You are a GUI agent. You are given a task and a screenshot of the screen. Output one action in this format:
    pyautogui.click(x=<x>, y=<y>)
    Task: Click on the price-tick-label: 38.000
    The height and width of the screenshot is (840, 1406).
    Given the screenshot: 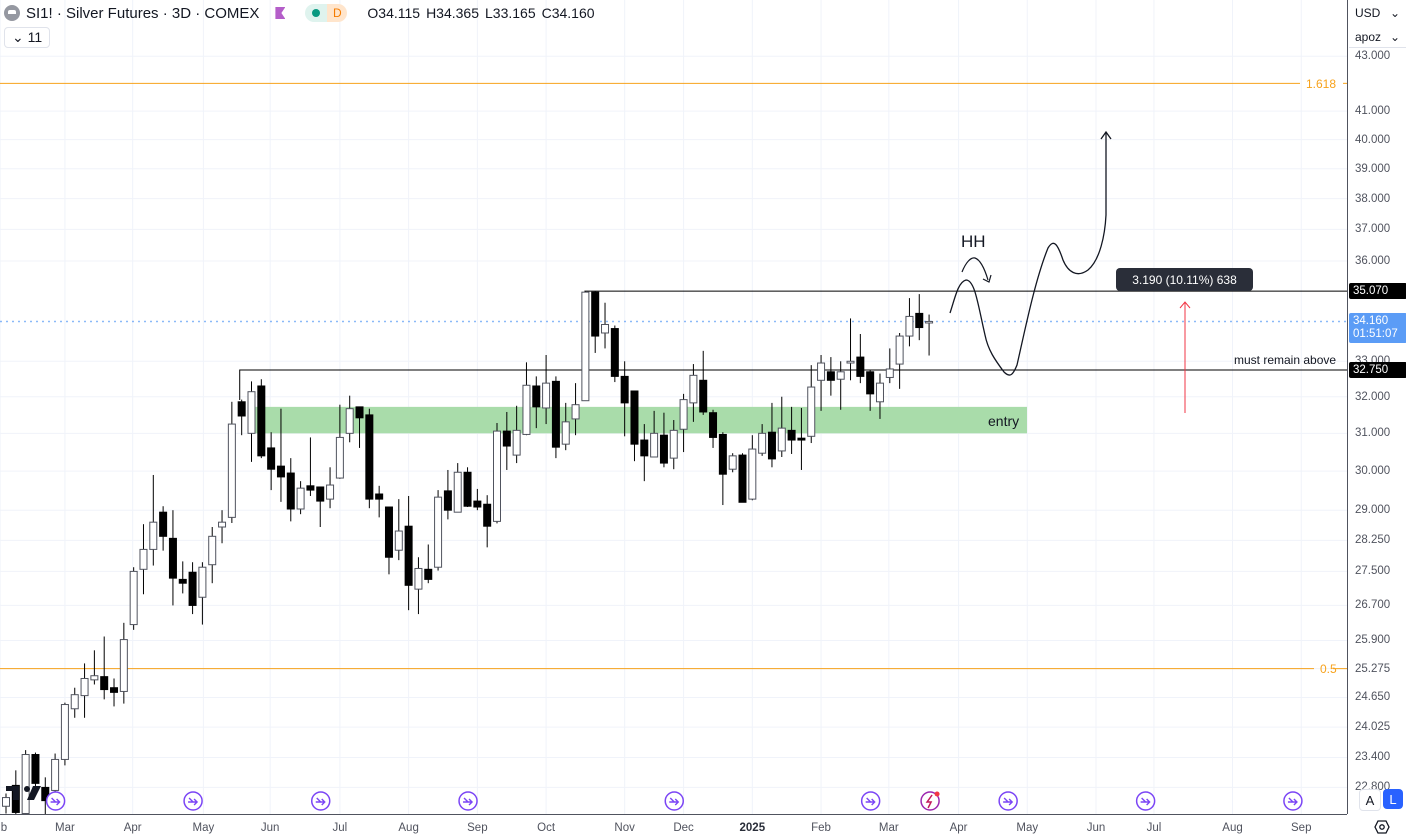 What is the action you would take?
    pyautogui.click(x=1373, y=198)
    